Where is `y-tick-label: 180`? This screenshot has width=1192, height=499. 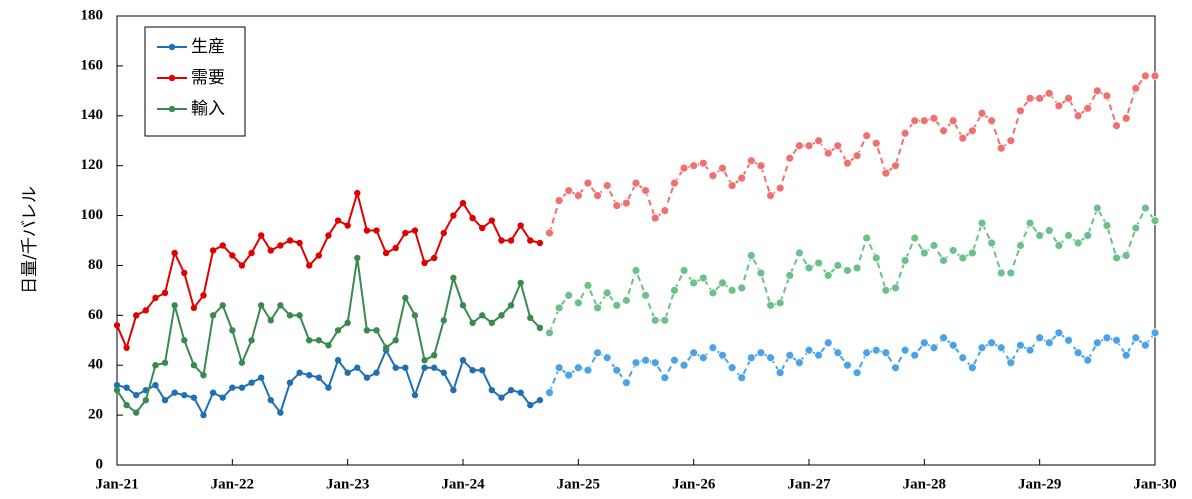
y-tick-label: 180 is located at coordinates (92, 15).